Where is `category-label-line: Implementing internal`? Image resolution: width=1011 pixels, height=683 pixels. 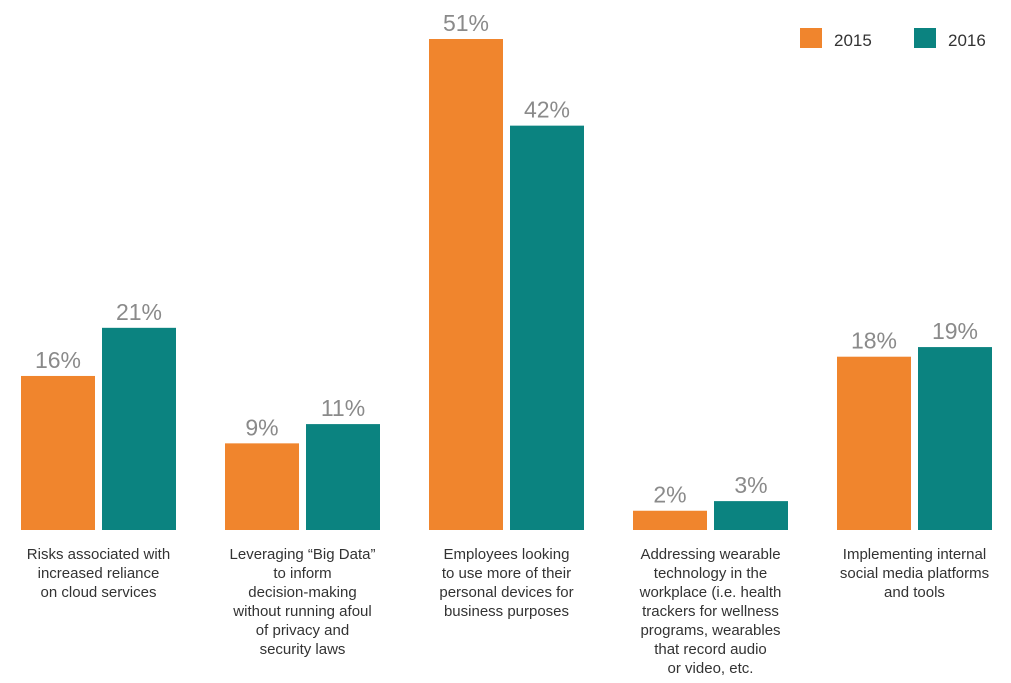
category-label-line: Implementing internal is located at coordinates (914, 554).